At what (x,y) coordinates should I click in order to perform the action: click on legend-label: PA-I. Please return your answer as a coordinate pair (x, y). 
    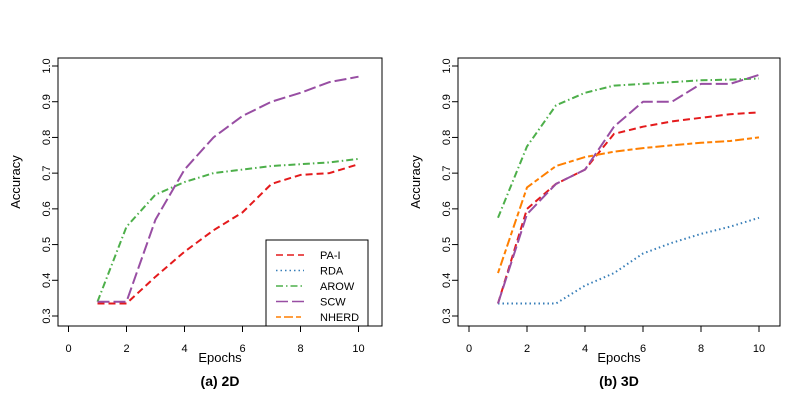
    Looking at the image, I should click on (330, 256).